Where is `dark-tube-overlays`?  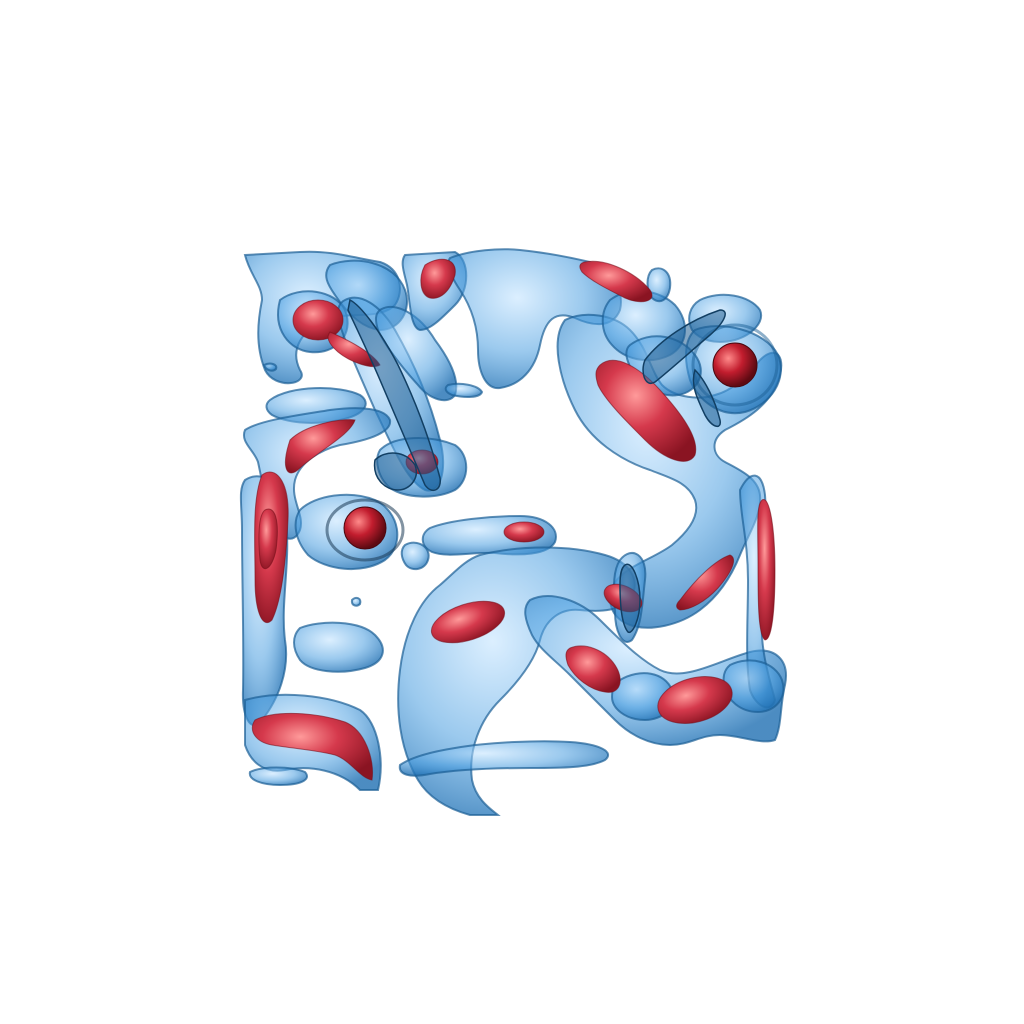
dark-tube-overlays is located at coordinates (536, 466).